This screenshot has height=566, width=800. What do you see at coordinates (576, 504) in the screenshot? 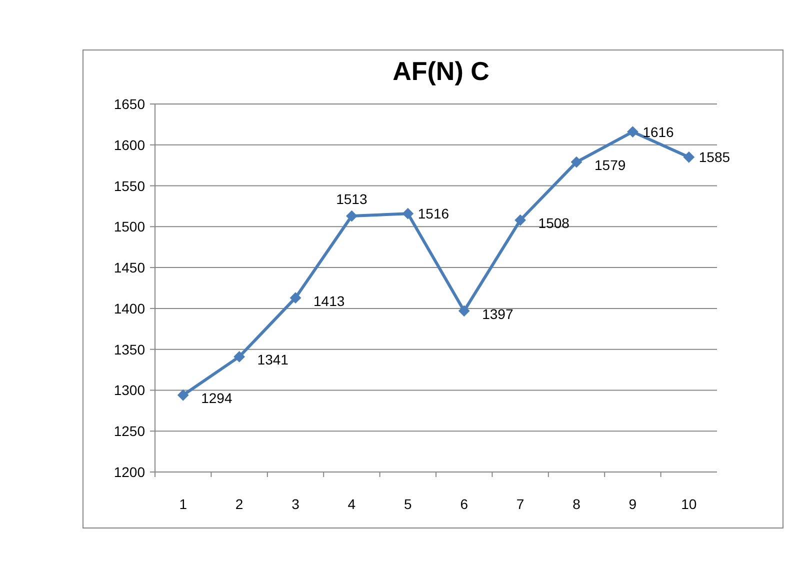
I see `x-tick-label: 8` at bounding box center [576, 504].